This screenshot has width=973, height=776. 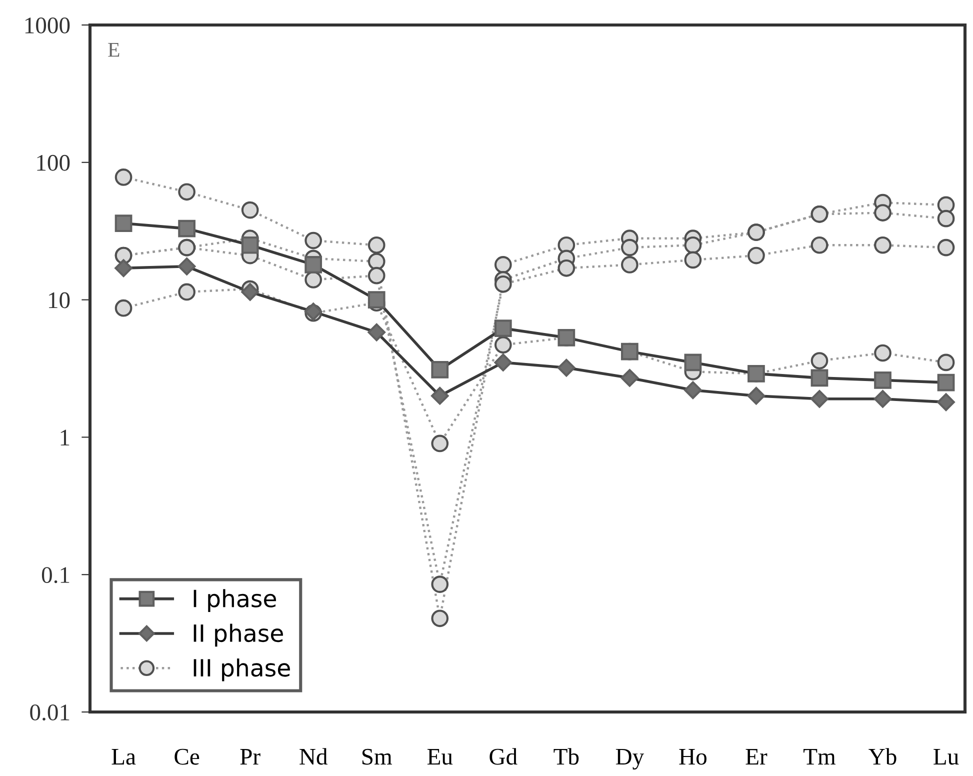 I want to click on x-tick-label: Lu, so click(x=946, y=757).